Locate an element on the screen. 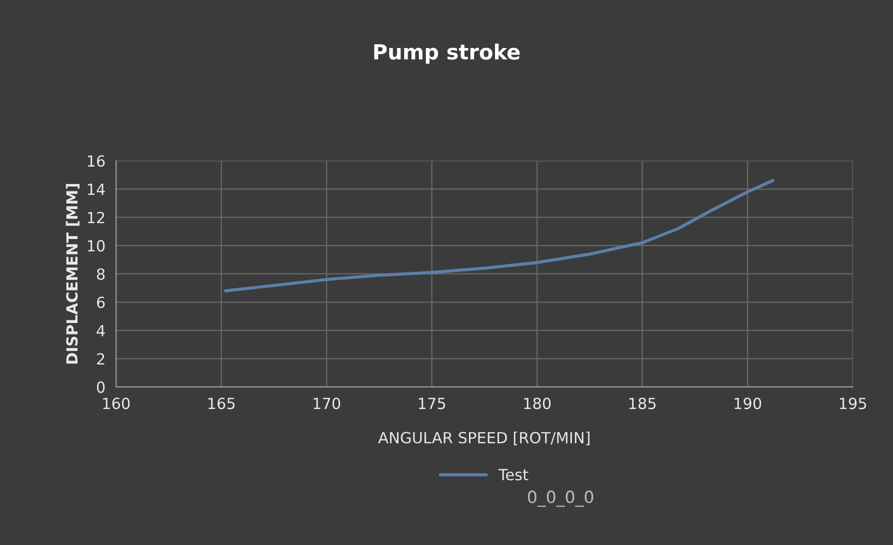 This screenshot has width=893, height=545. x-tick-label: 180 is located at coordinates (537, 404).